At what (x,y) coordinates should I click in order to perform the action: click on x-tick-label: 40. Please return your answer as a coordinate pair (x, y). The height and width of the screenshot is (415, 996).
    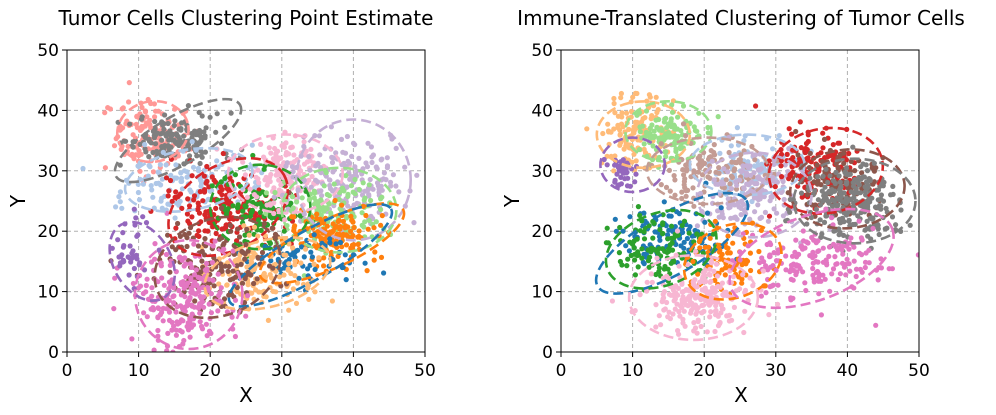
    Looking at the image, I should click on (354, 371).